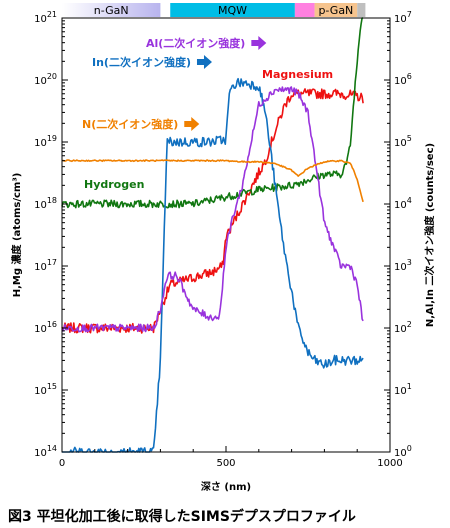 Image resolution: width=450 pixels, height=528 pixels. Describe the element at coordinates (62, 463) in the screenshot. I see `x-tick-label: 0` at that location.